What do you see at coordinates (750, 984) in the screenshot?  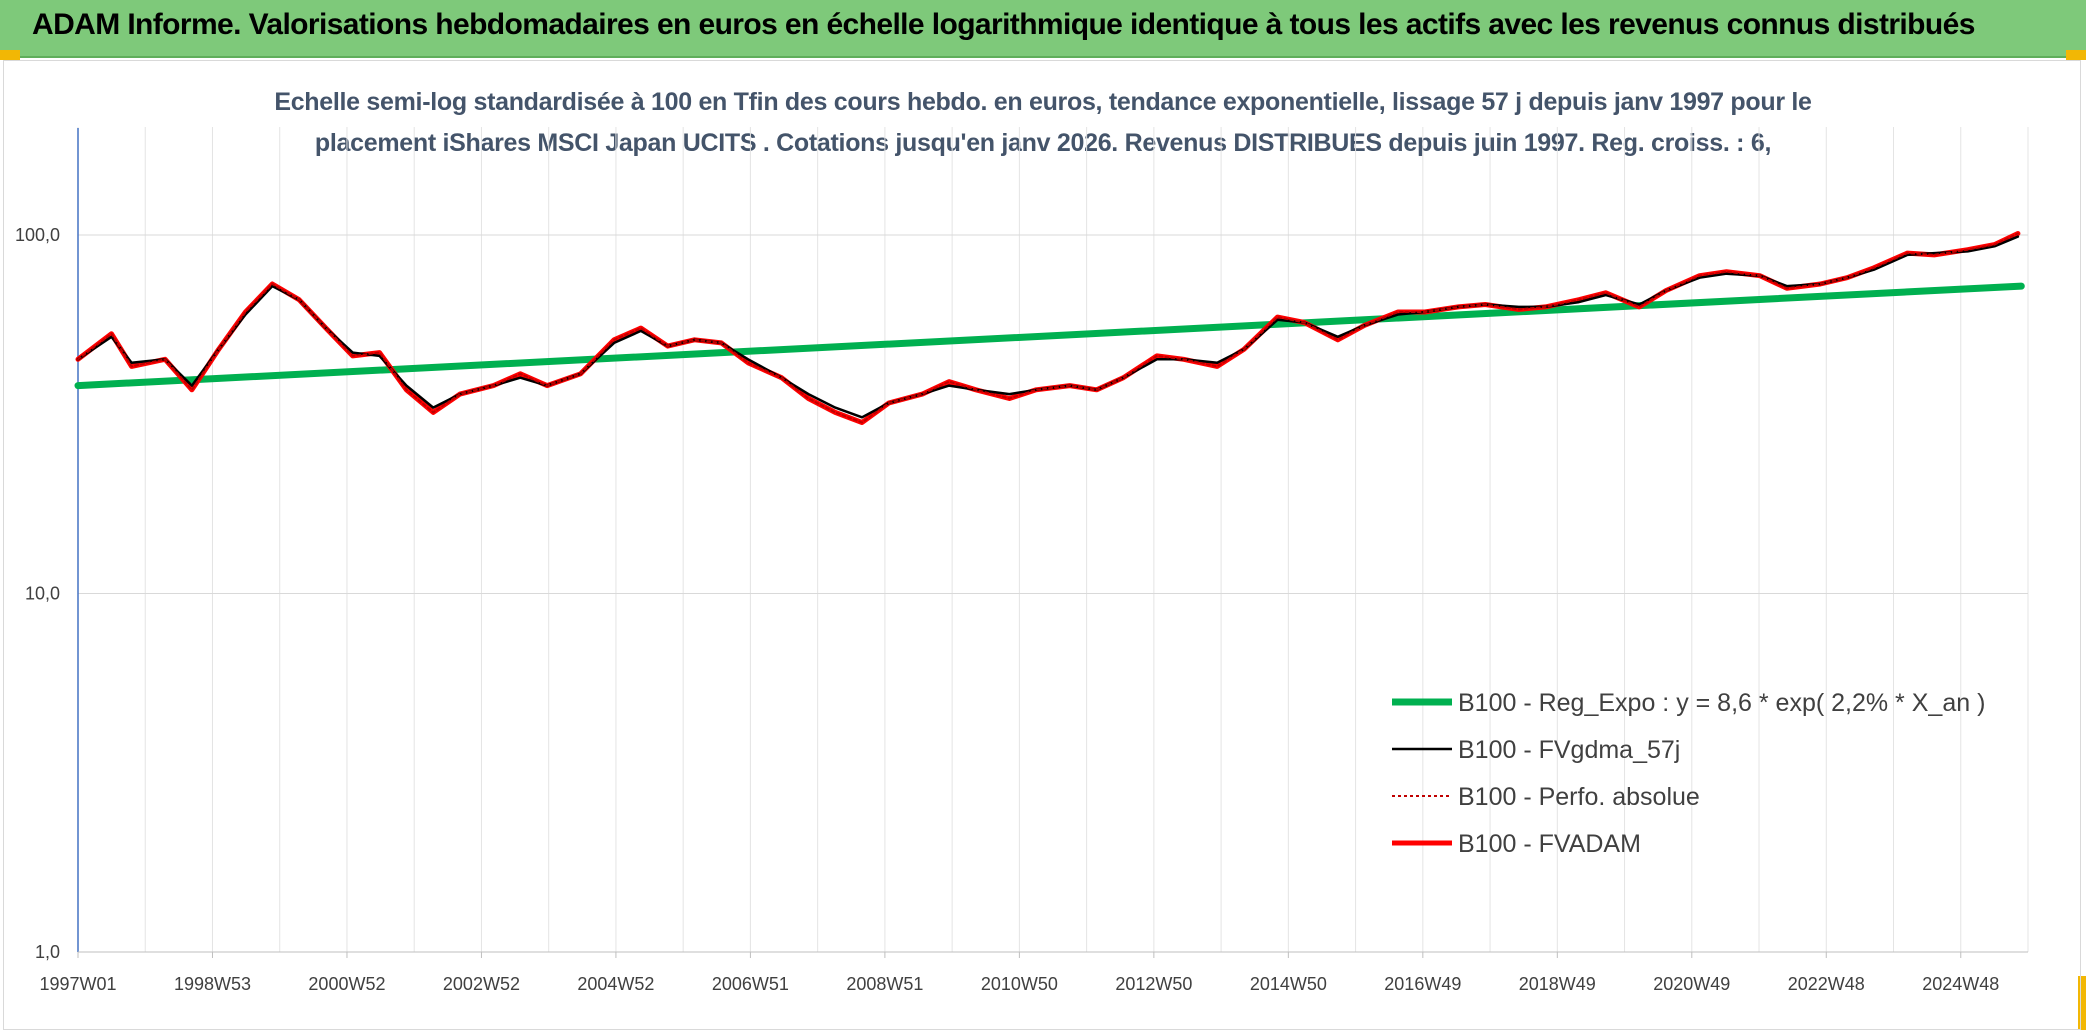 I see `x-tick-label: 2006W51` at bounding box center [750, 984].